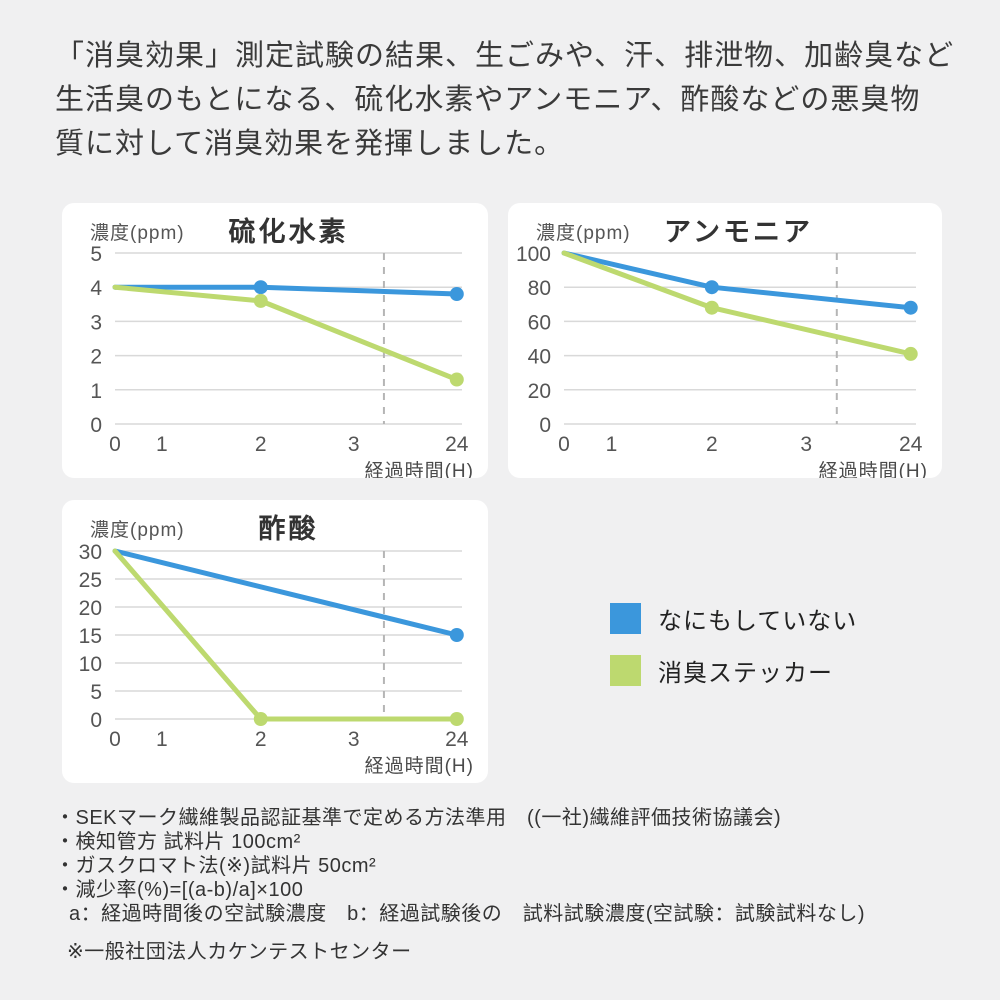 The width and height of the screenshot is (1000, 1000). I want to click on intro-line-1: 「消臭効果」測定試験の結果、生ごみや、汗、排泄物、加齢臭など, so click(505, 56).